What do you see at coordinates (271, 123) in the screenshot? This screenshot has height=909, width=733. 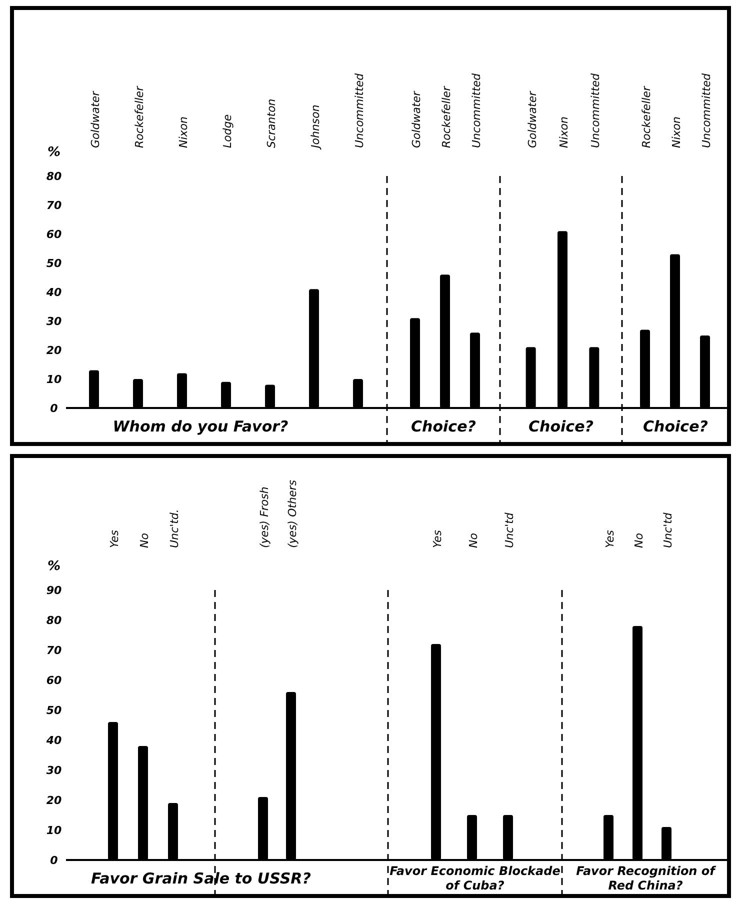 I see `x-tick-label: Scranton` at bounding box center [271, 123].